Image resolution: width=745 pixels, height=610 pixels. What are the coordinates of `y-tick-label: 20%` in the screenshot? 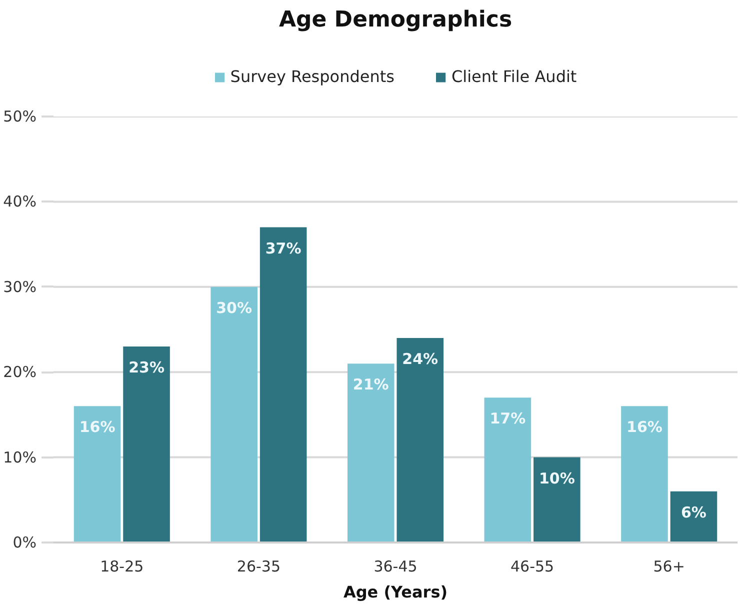 It's located at (20, 372).